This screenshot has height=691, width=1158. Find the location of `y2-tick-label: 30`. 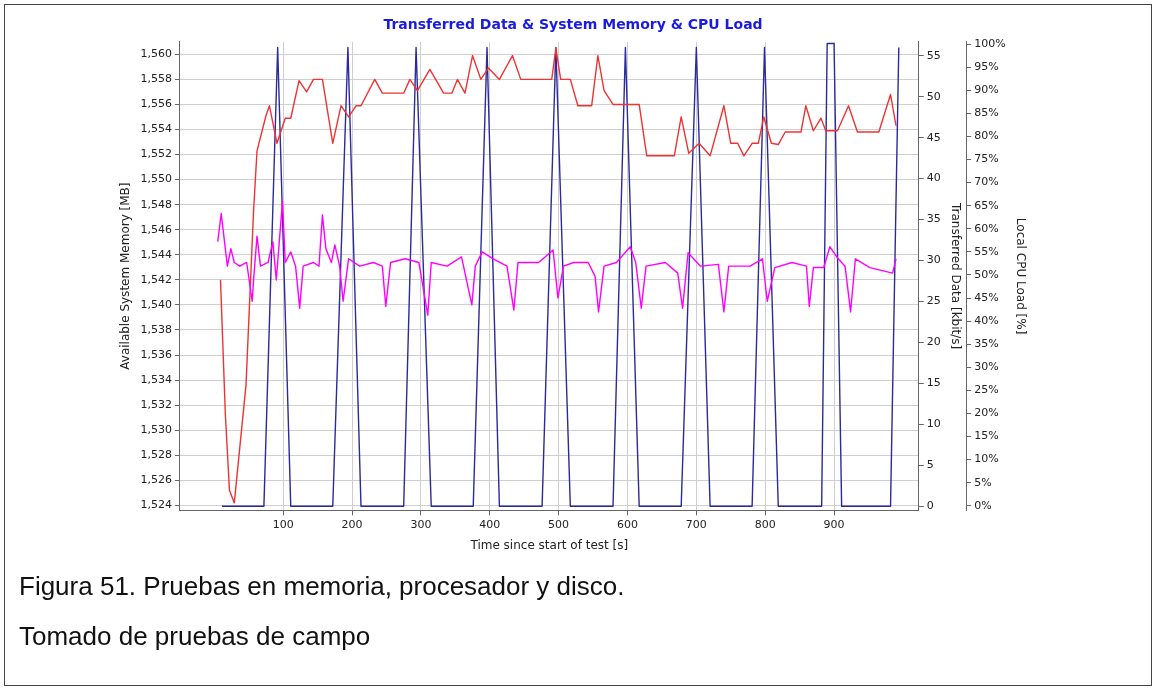

y2-tick-label: 30 is located at coordinates (933, 260).